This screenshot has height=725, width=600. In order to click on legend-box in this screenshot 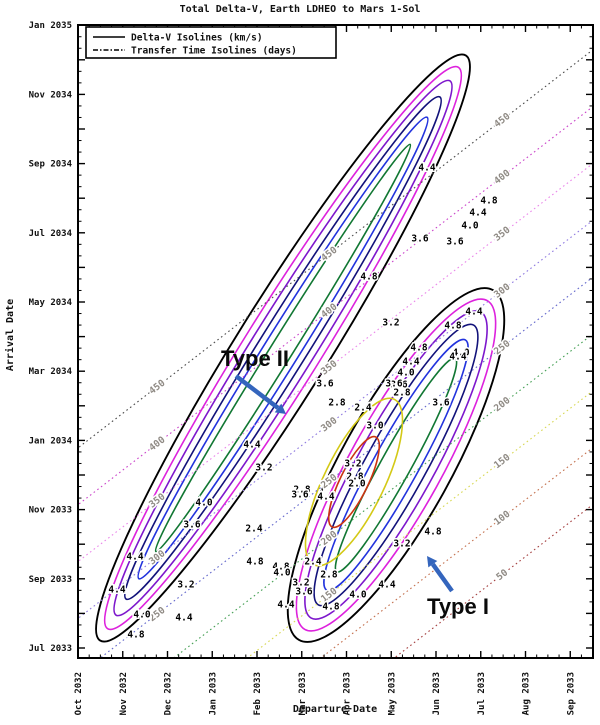, I will do `click(211, 42)`.